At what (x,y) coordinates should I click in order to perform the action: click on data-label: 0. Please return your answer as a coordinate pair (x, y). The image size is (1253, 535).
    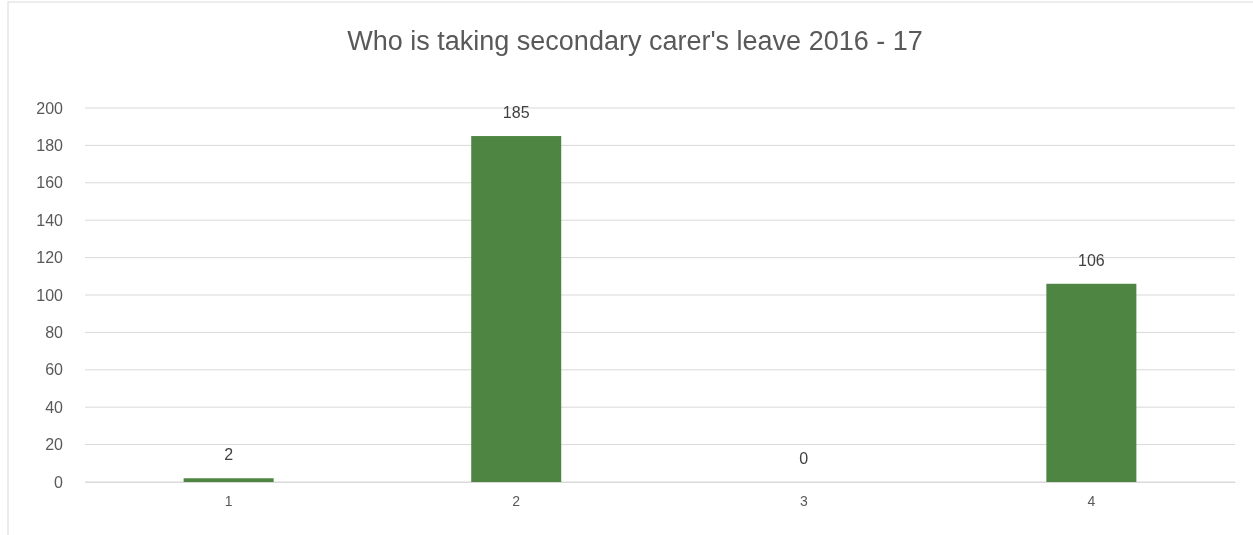
    Looking at the image, I should click on (804, 458).